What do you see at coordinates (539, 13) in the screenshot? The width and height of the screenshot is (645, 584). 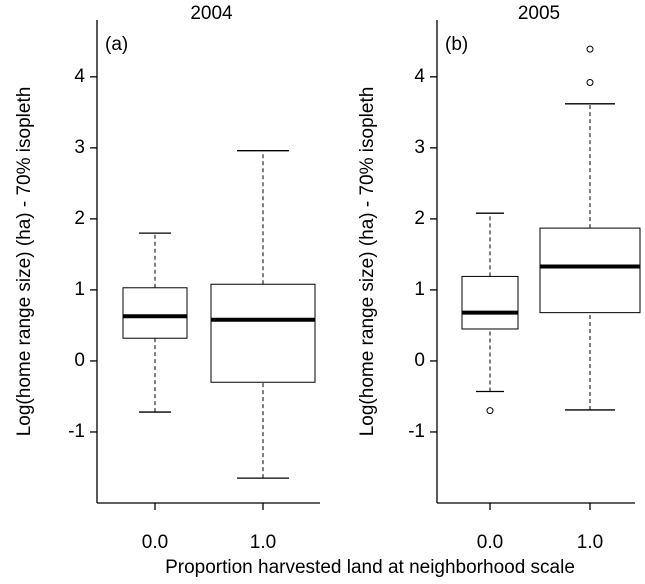 I see `panel-title: 2005` at bounding box center [539, 13].